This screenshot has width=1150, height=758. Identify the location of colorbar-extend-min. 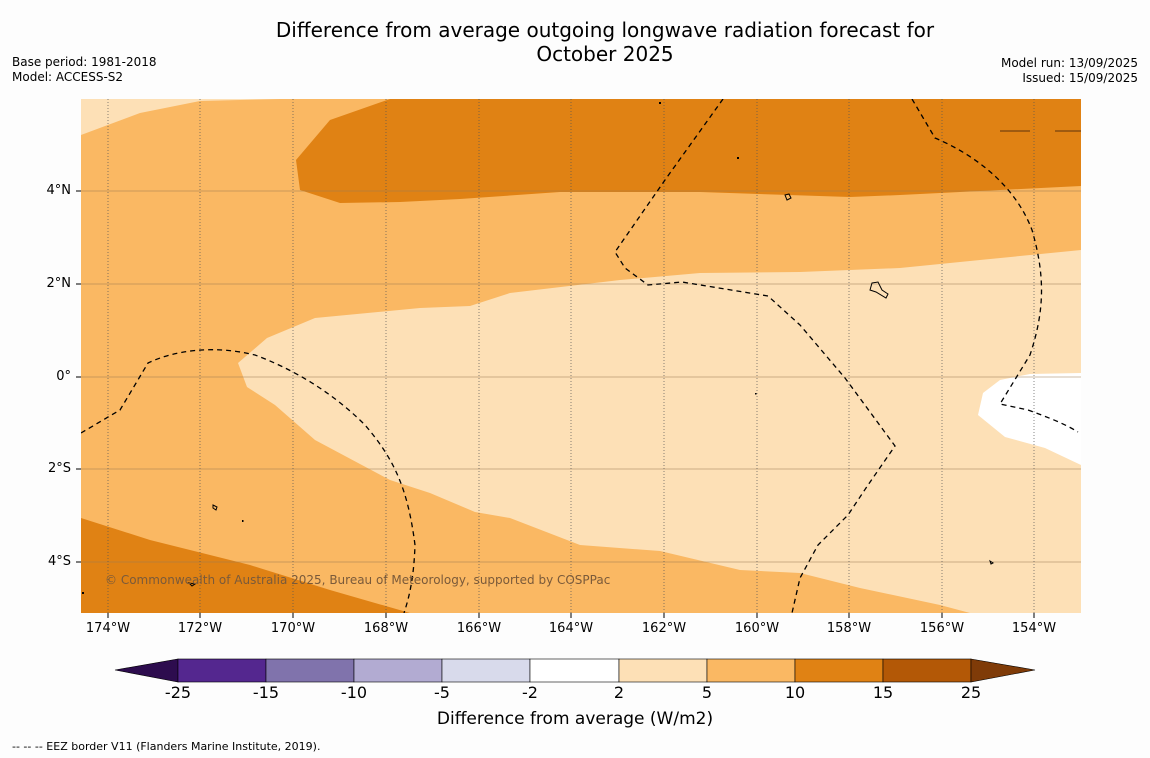
(146, 670).